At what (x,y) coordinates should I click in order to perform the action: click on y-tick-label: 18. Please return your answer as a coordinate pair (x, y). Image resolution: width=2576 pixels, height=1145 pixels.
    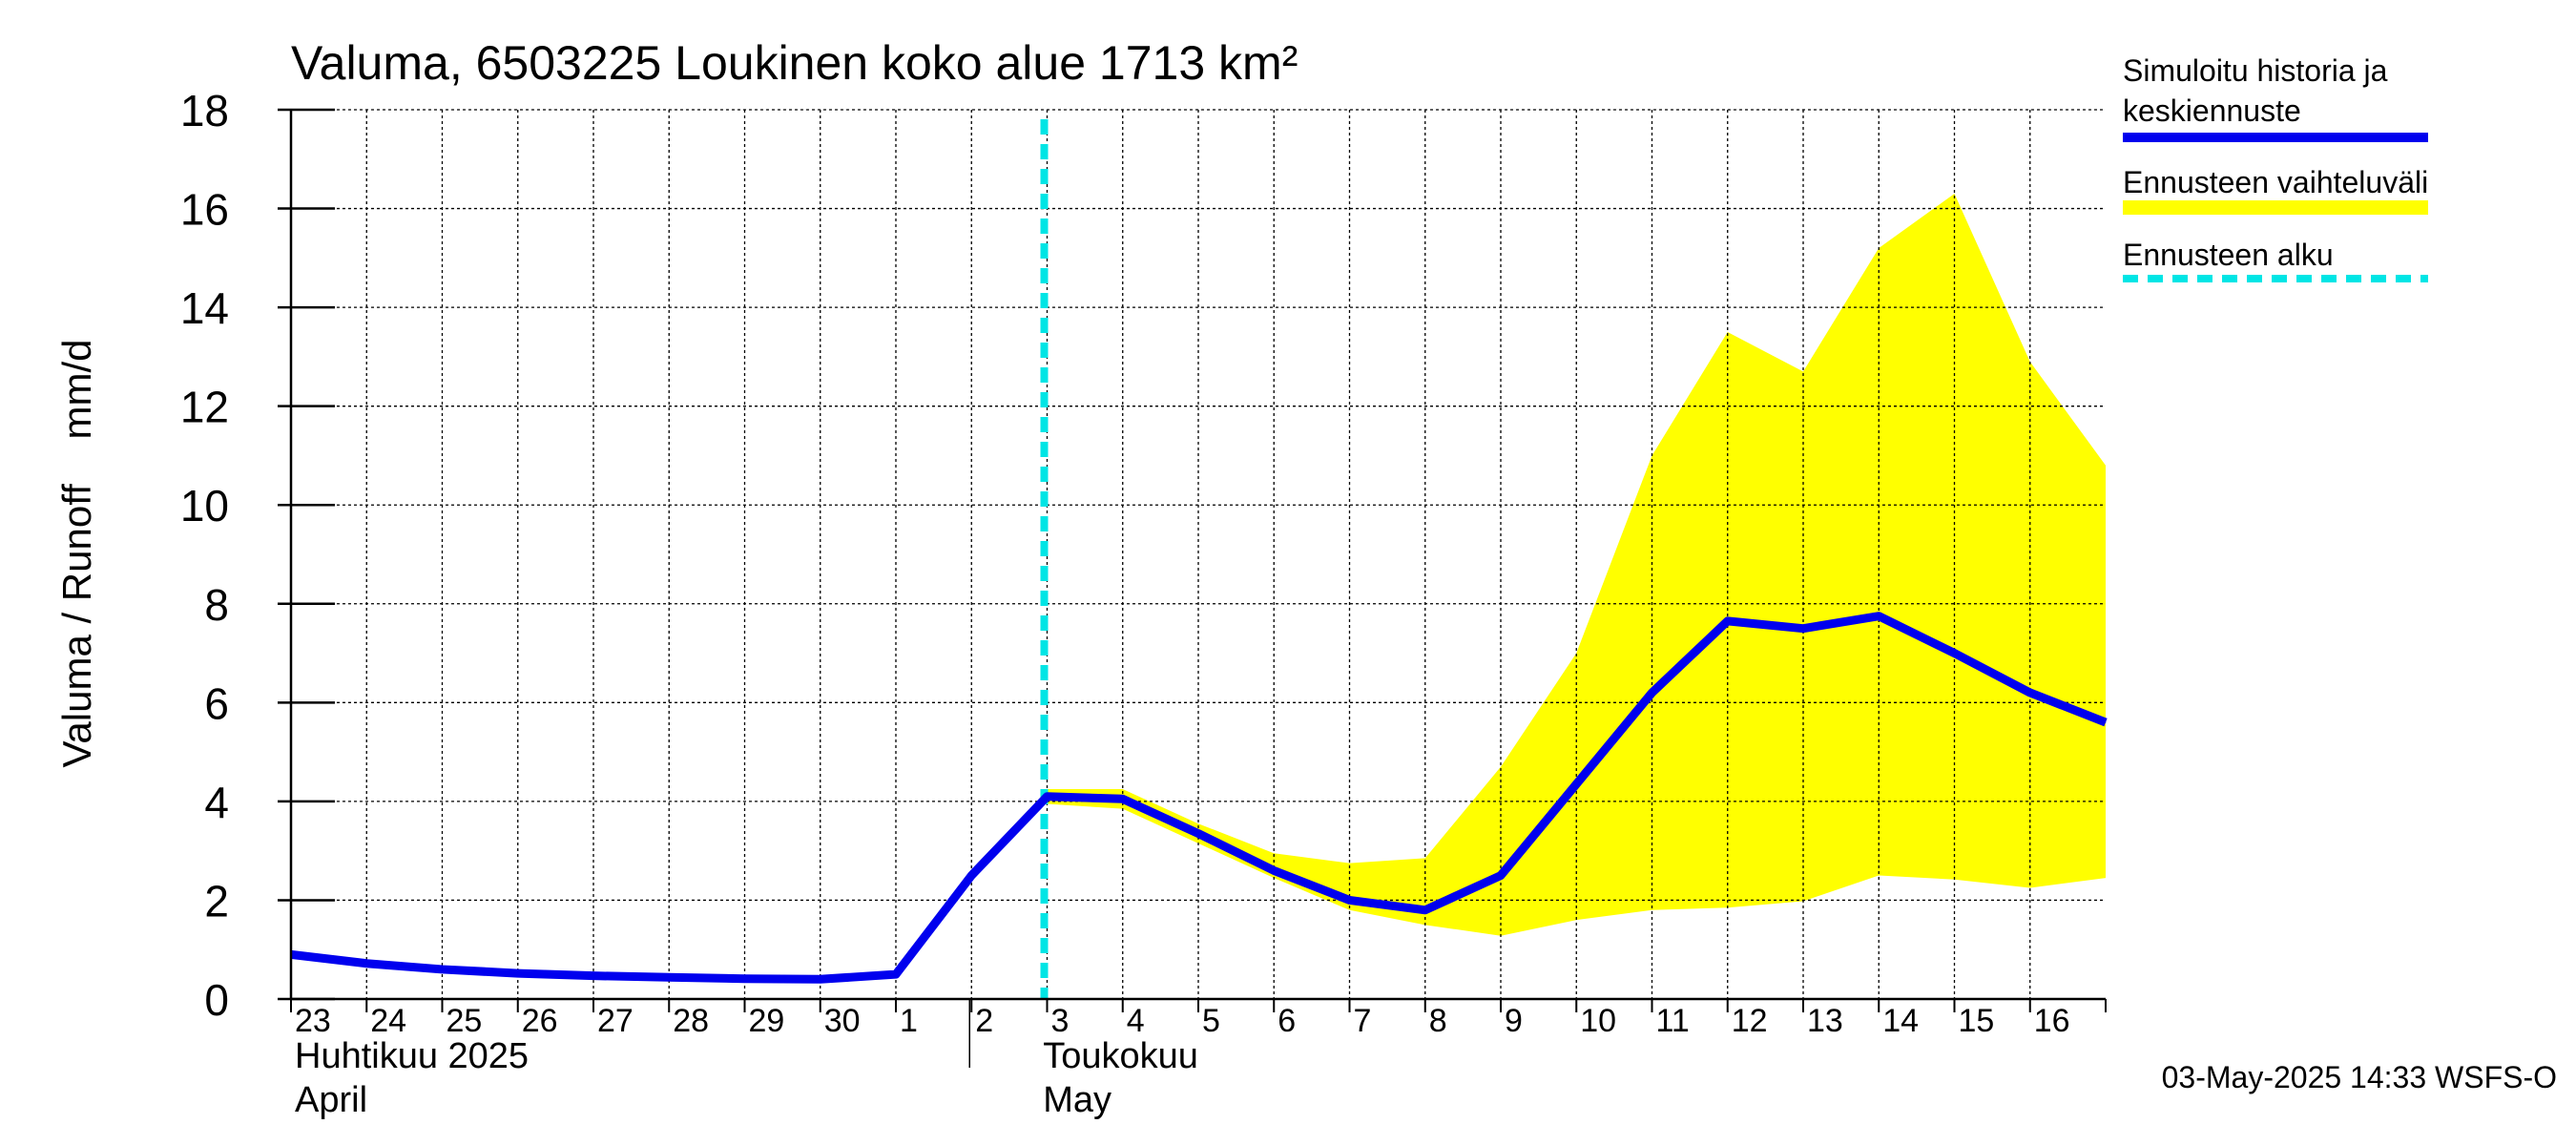
    Looking at the image, I should click on (204, 110).